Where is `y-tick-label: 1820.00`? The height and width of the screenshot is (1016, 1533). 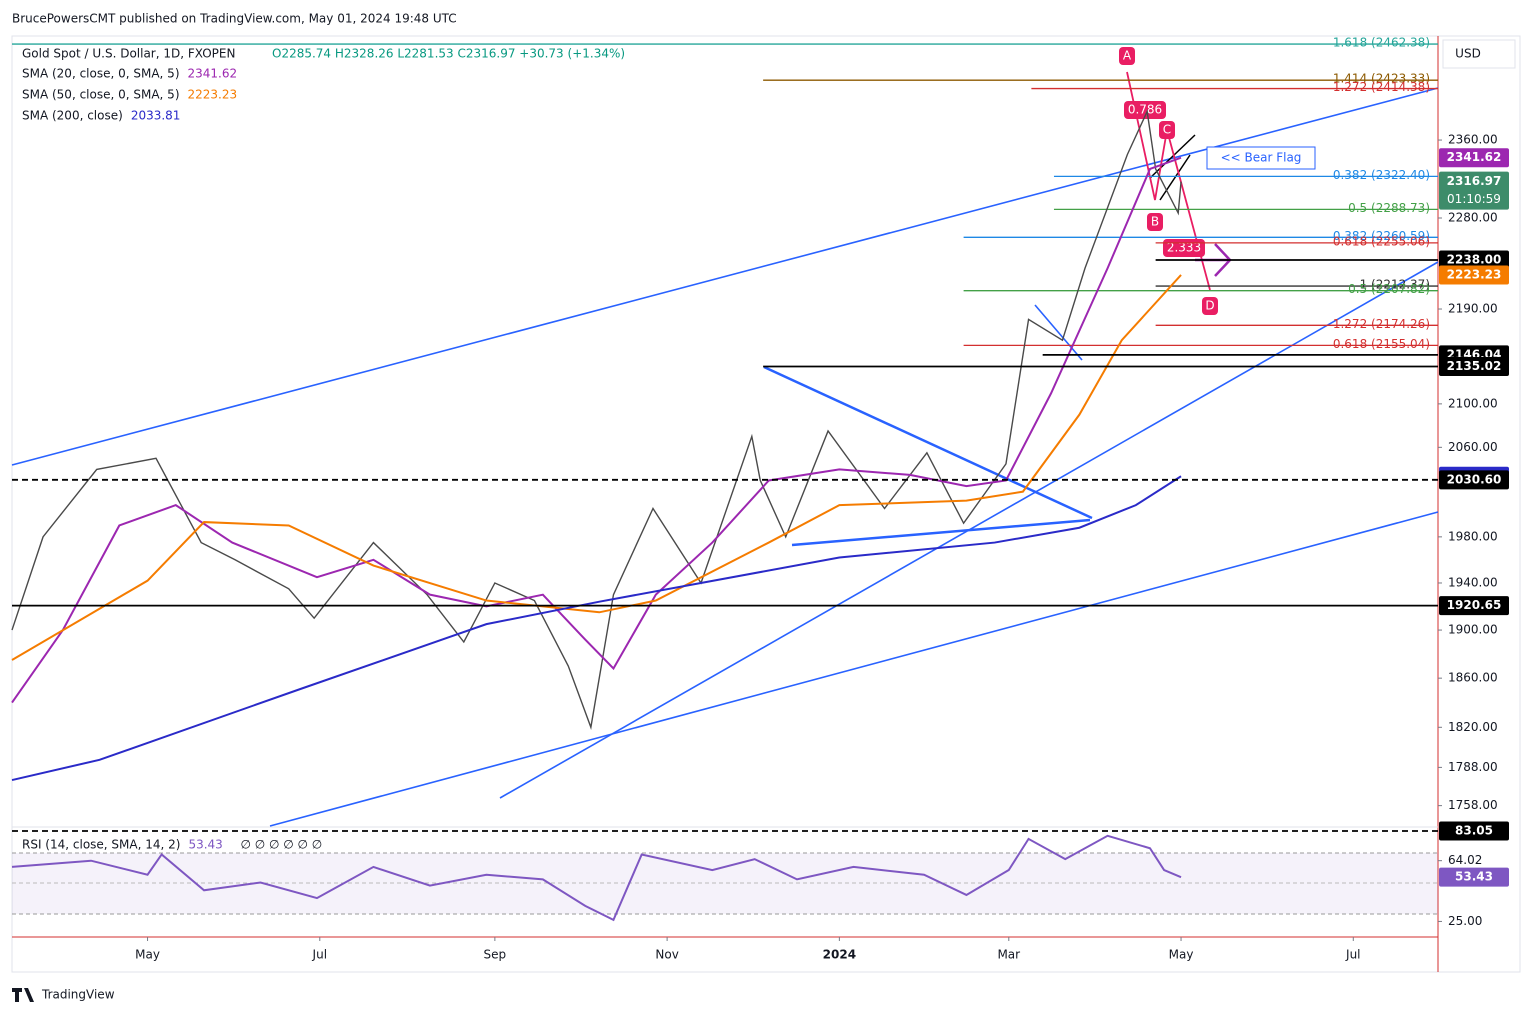 y-tick-label: 1820.00 is located at coordinates (1473, 727).